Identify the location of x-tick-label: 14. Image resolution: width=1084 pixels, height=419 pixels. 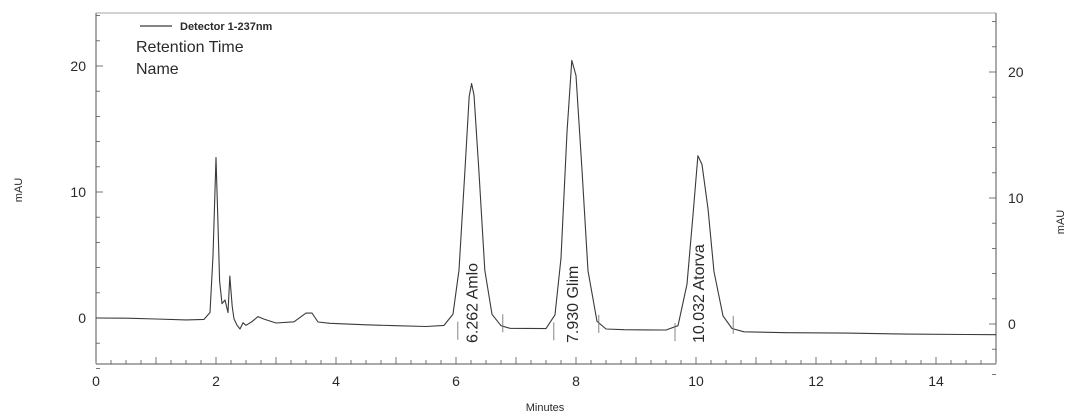
(936, 381).